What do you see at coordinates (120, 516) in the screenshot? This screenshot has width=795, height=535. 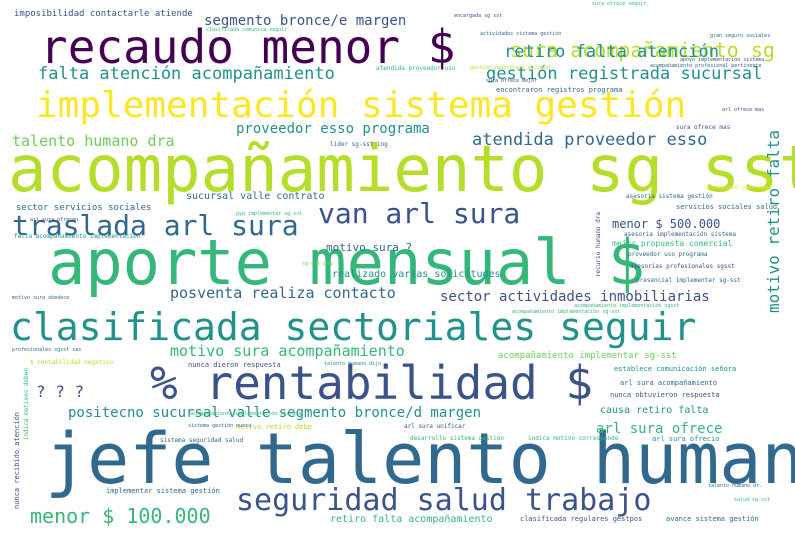 I see `word: menor $ 100.000` at bounding box center [120, 516].